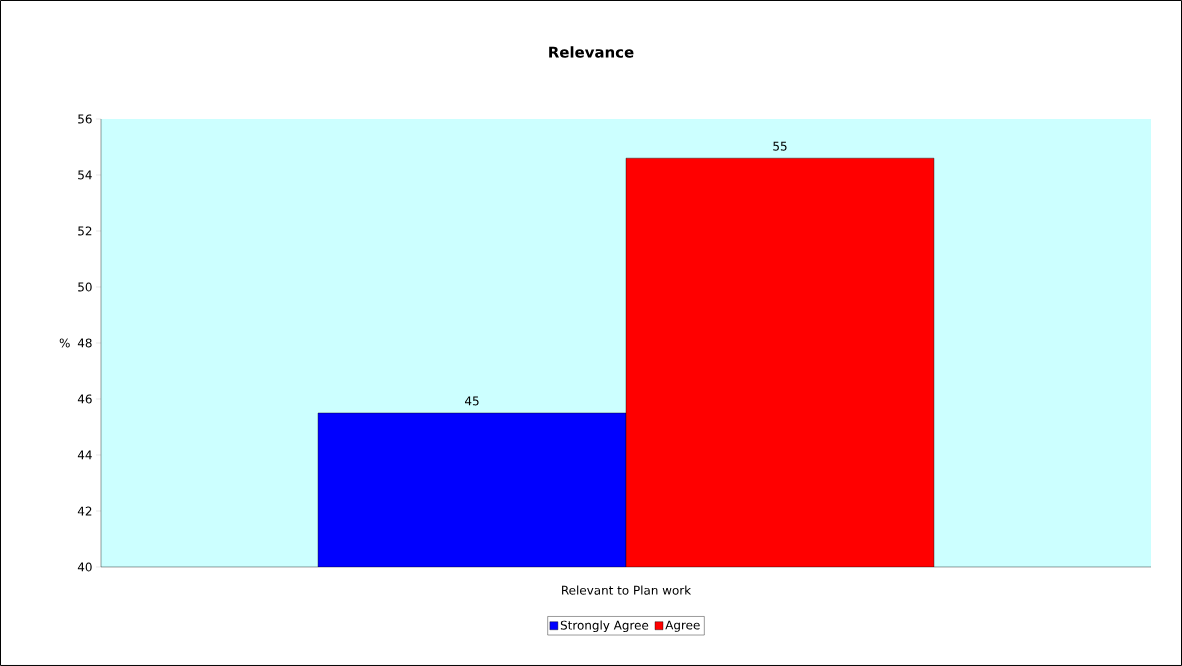 This screenshot has height=666, width=1182. What do you see at coordinates (84, 567) in the screenshot?
I see `y-tick-label: 40` at bounding box center [84, 567].